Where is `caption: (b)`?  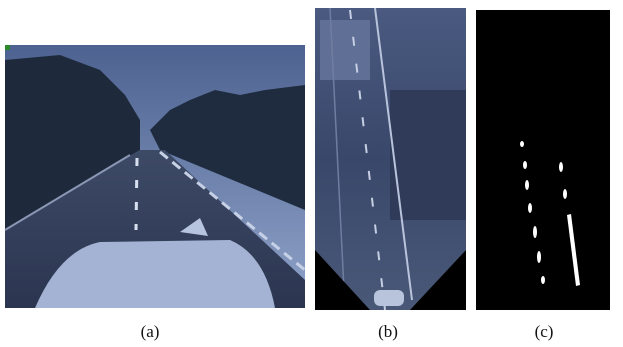 caption: (b) is located at coordinates (388, 331).